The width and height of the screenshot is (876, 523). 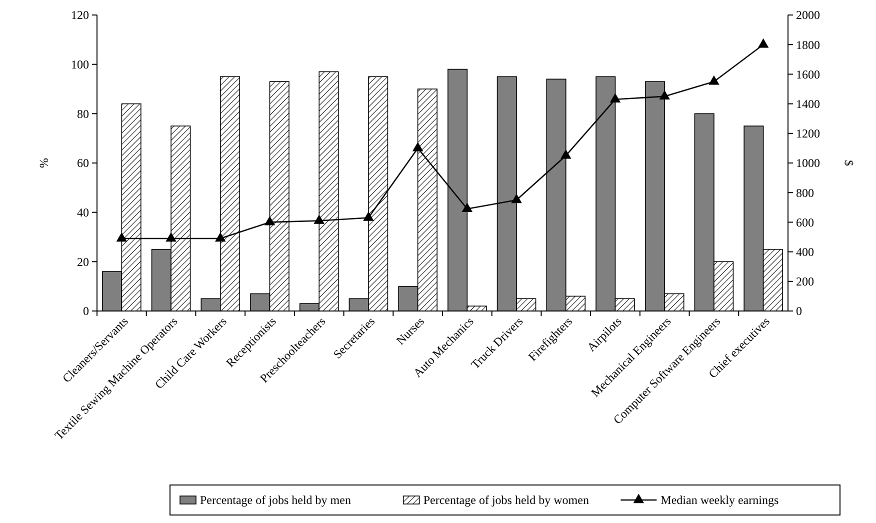 I want to click on y-tick-label: 120, so click(x=80, y=15).